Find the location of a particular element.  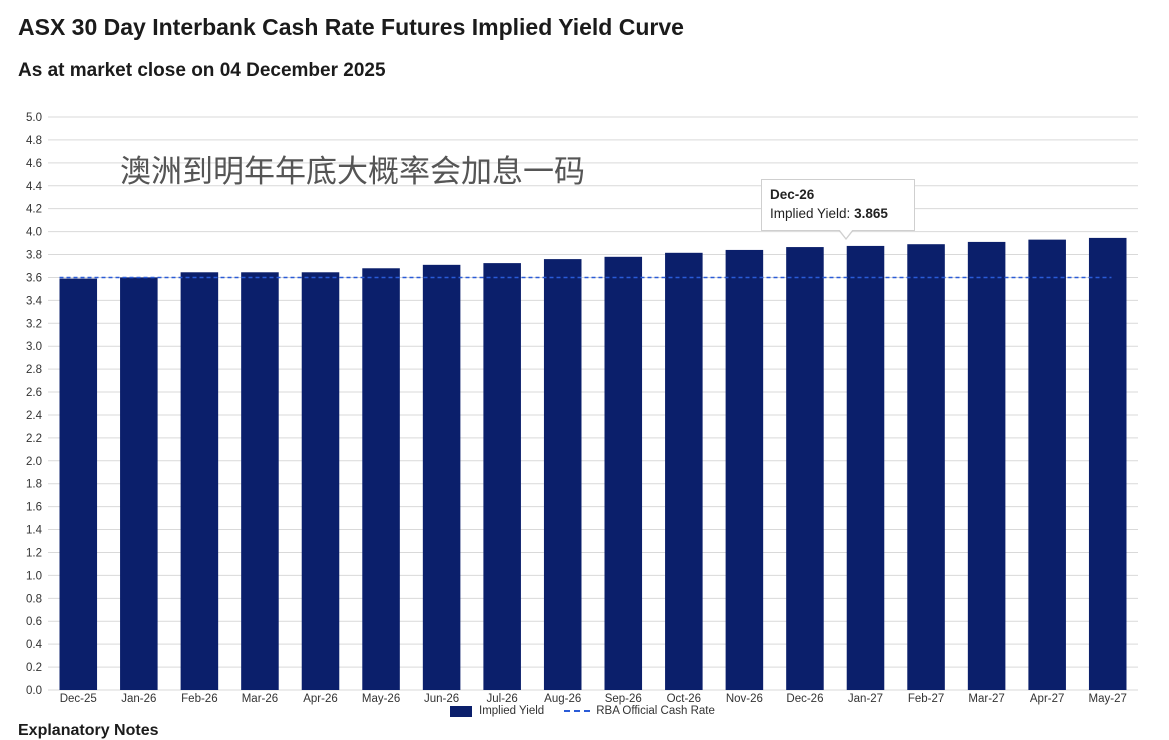

x-tick-label: Jul-26 is located at coordinates (502, 699).